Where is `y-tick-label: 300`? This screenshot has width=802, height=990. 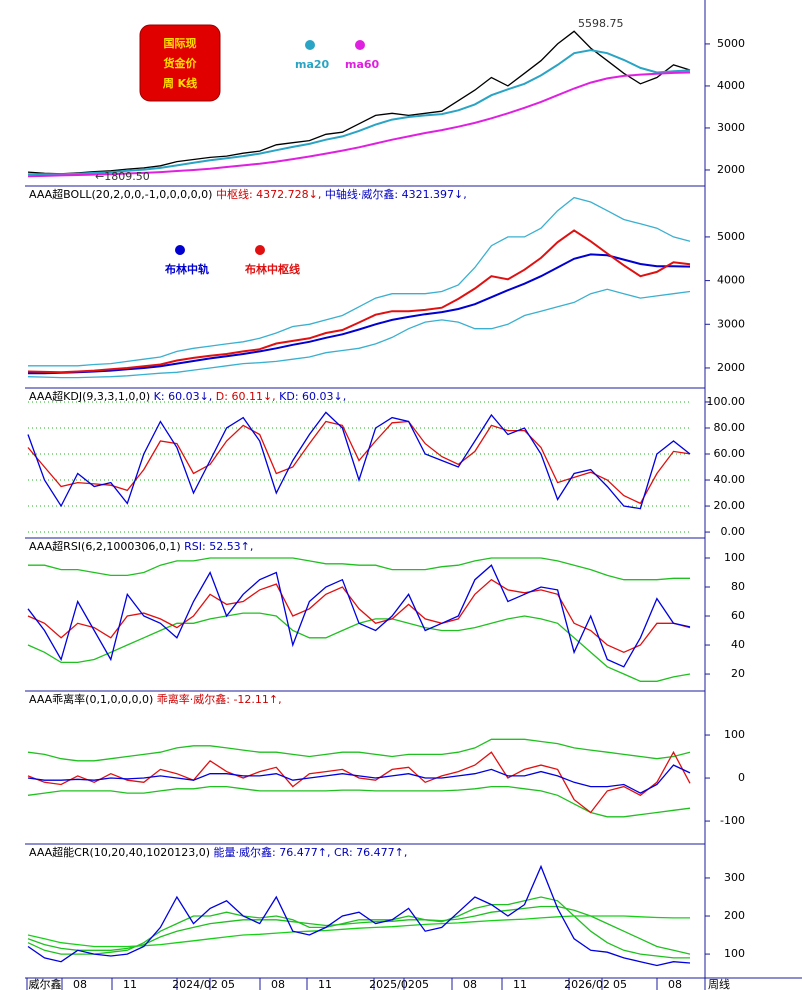
y-tick-label: 300 is located at coordinates (734, 877).